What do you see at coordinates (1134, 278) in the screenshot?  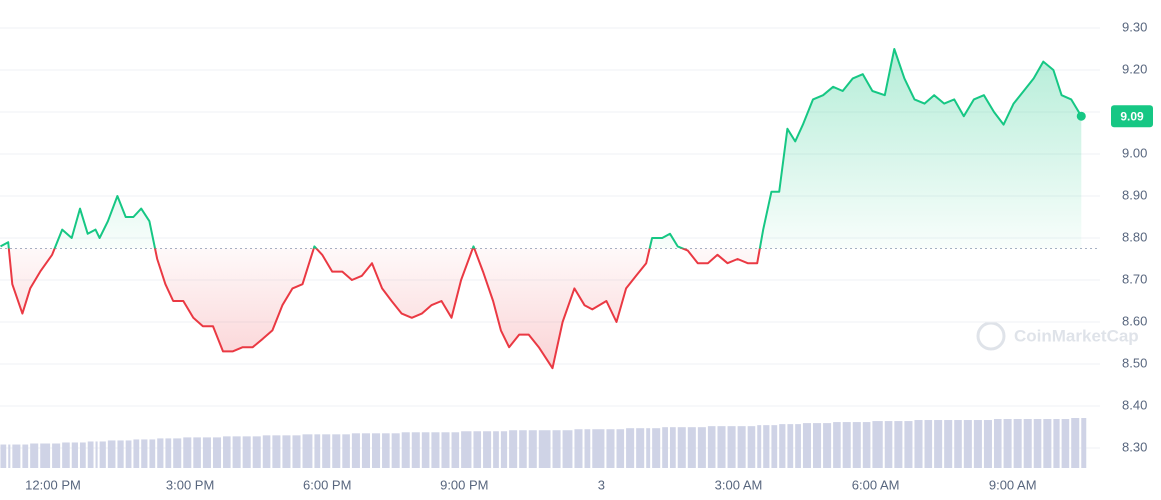 I see `y-tick-label: 8.70` at bounding box center [1134, 278].